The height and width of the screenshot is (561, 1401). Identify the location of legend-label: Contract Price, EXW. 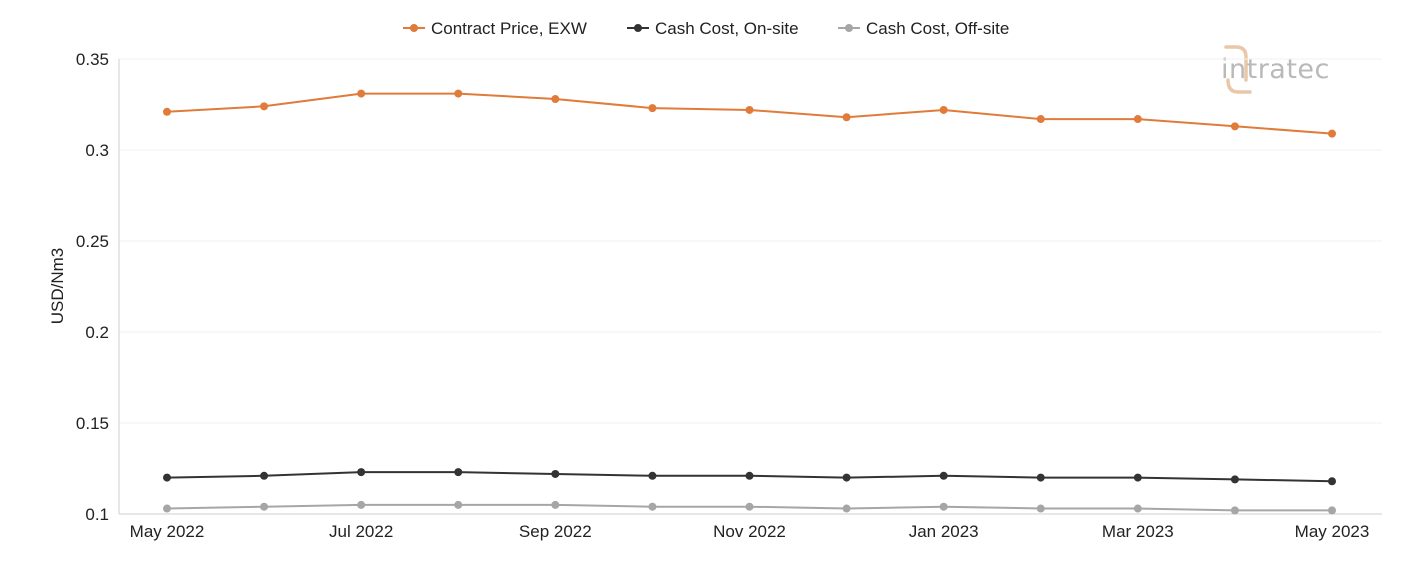
(509, 28).